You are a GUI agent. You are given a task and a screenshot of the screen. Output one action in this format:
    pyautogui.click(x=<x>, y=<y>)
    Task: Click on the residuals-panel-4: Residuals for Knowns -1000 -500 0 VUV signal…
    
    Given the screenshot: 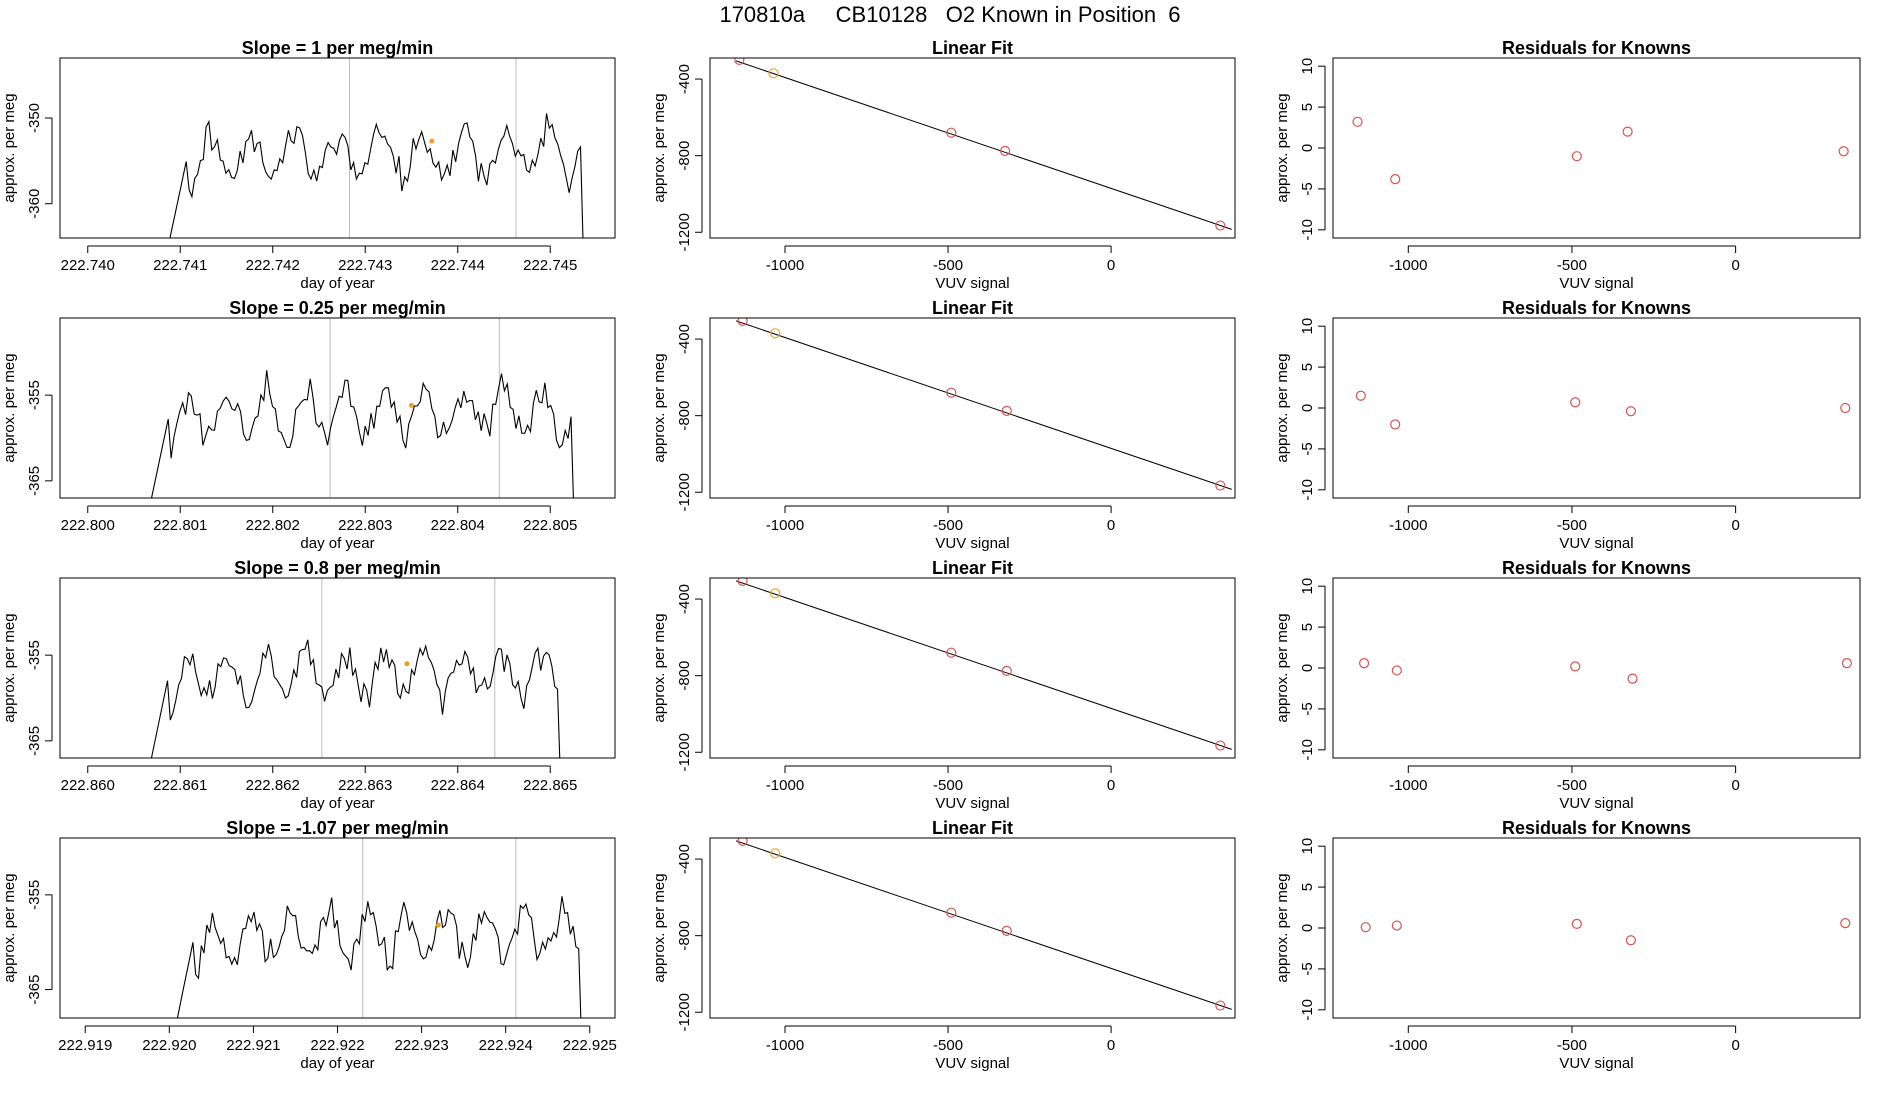 What is the action you would take?
    pyautogui.click(x=1567, y=945)
    